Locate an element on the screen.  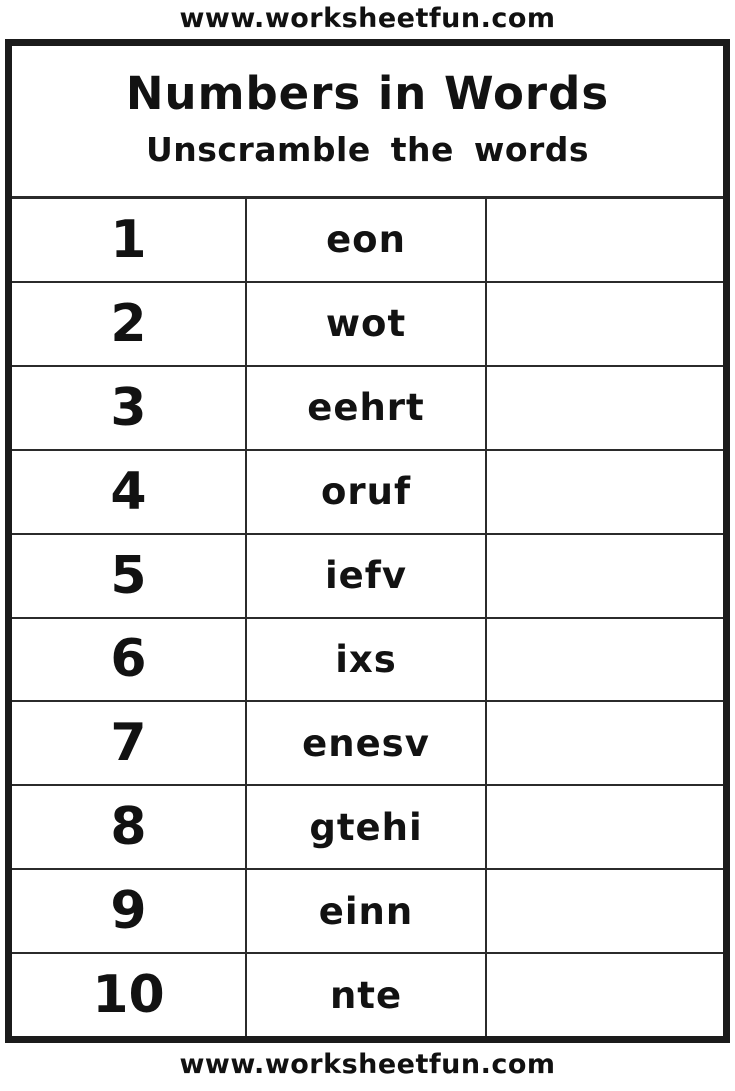
scrambled-word-cell: gtehi is located at coordinates (365, 827).